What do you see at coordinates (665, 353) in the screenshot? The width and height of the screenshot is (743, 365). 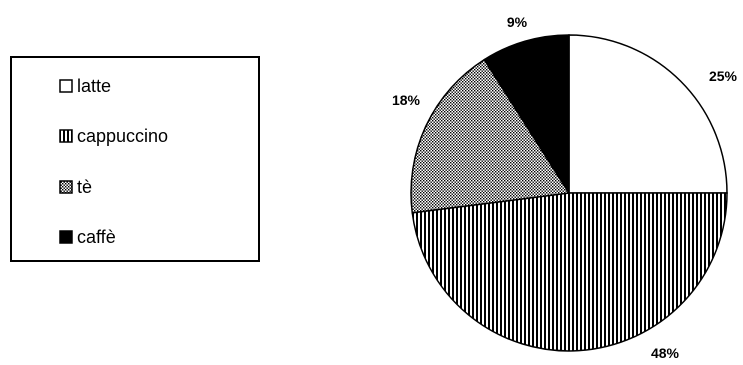 I see `pie-label-cappuccino: 48%` at bounding box center [665, 353].